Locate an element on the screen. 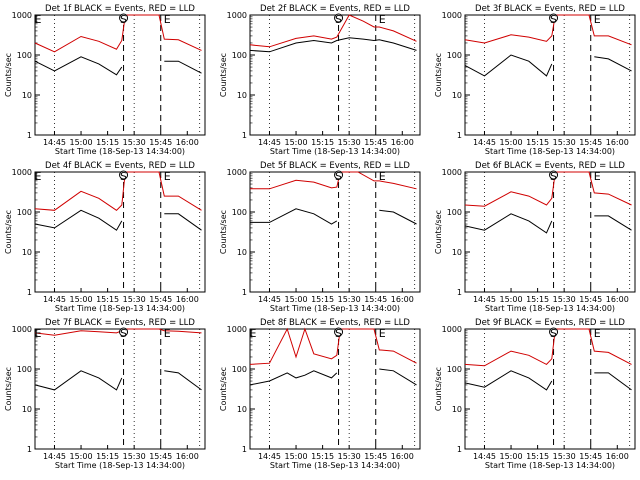 Image resolution: width=640 pixels, height=480 pixels. panel-title: Det 1f BLACK = Events, RED = LLD is located at coordinates (120, 9).